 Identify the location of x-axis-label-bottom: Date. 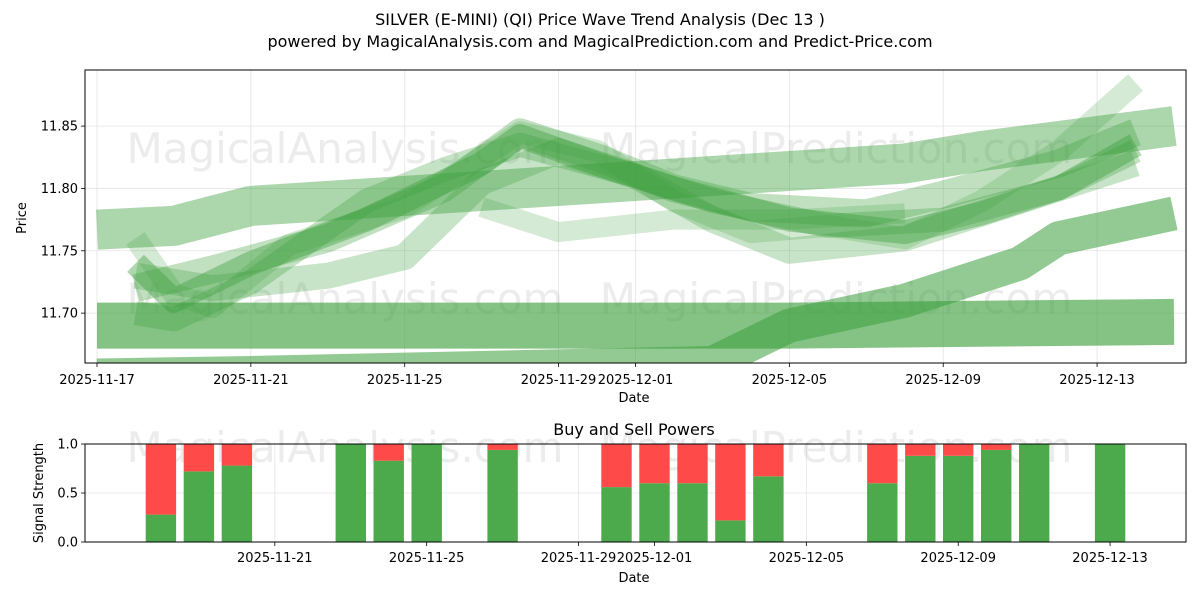
(633, 578).